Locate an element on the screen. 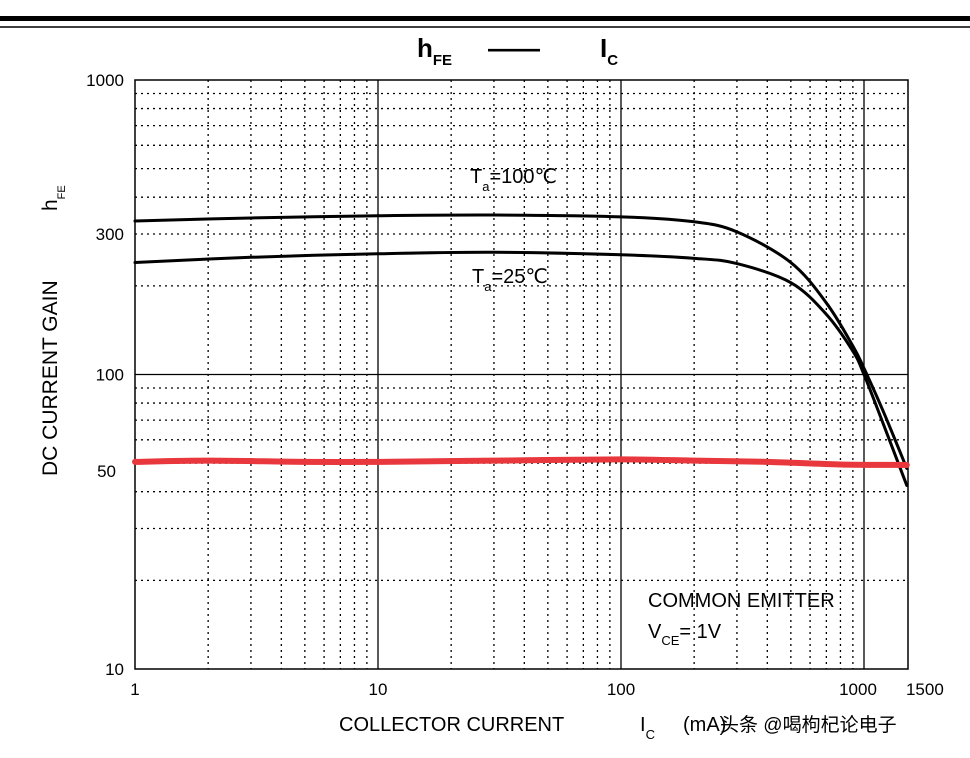  y-tick-label: 10 is located at coordinates (114, 669).